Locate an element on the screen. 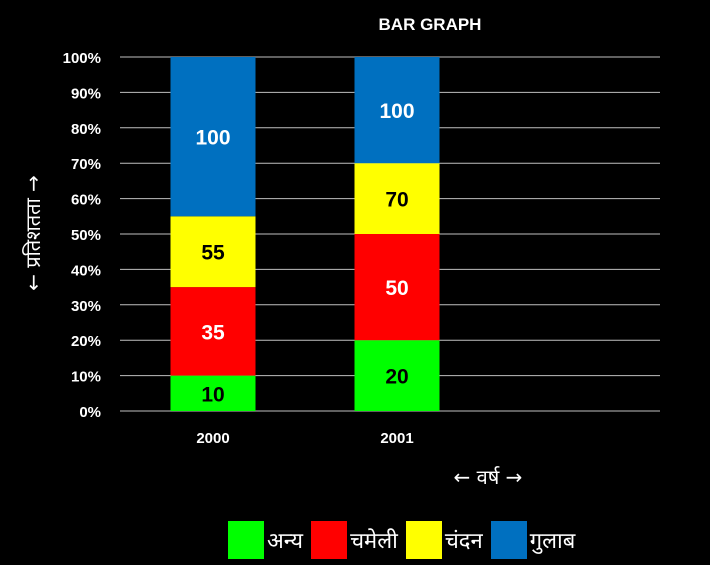 The height and width of the screenshot is (565, 710). x-tick-labels: 2000 2001 is located at coordinates (304, 438).